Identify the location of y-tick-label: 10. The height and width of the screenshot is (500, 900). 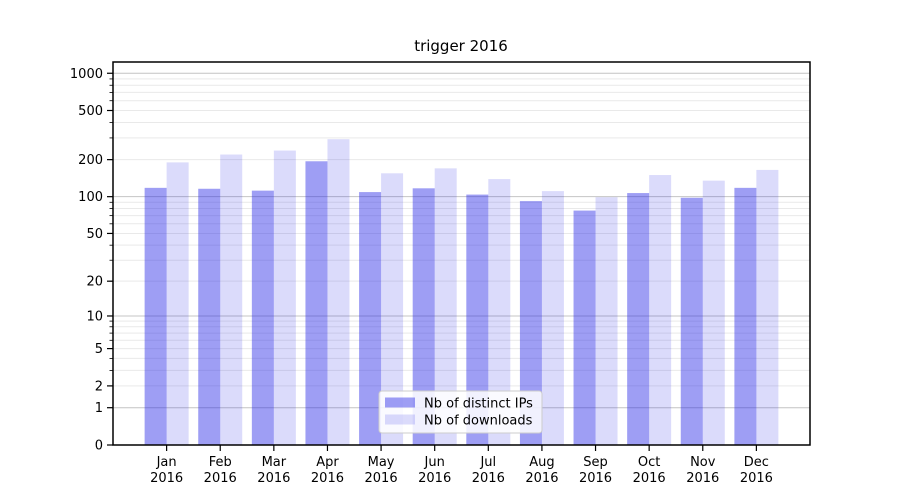
(94, 316).